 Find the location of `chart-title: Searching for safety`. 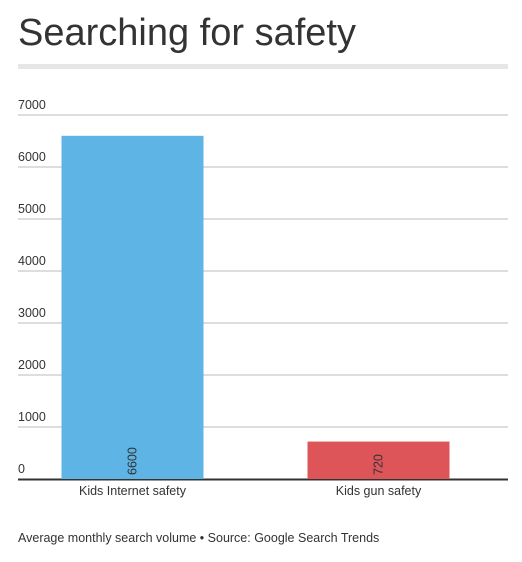

chart-title: Searching for safety is located at coordinates (187, 33).